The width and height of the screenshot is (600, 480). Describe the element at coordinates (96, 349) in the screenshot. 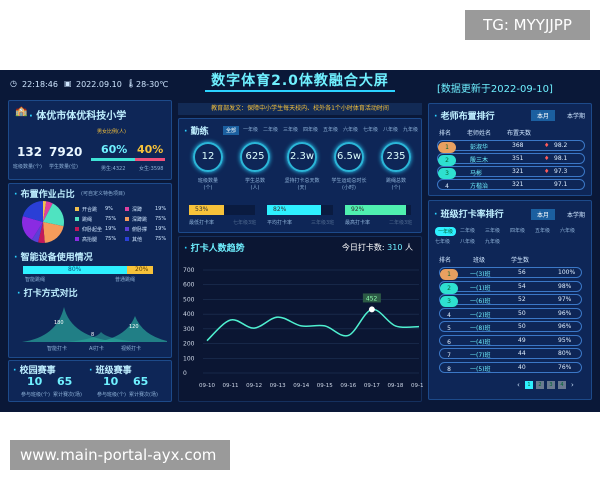

I see `ai-label: AI打卡` at that location.